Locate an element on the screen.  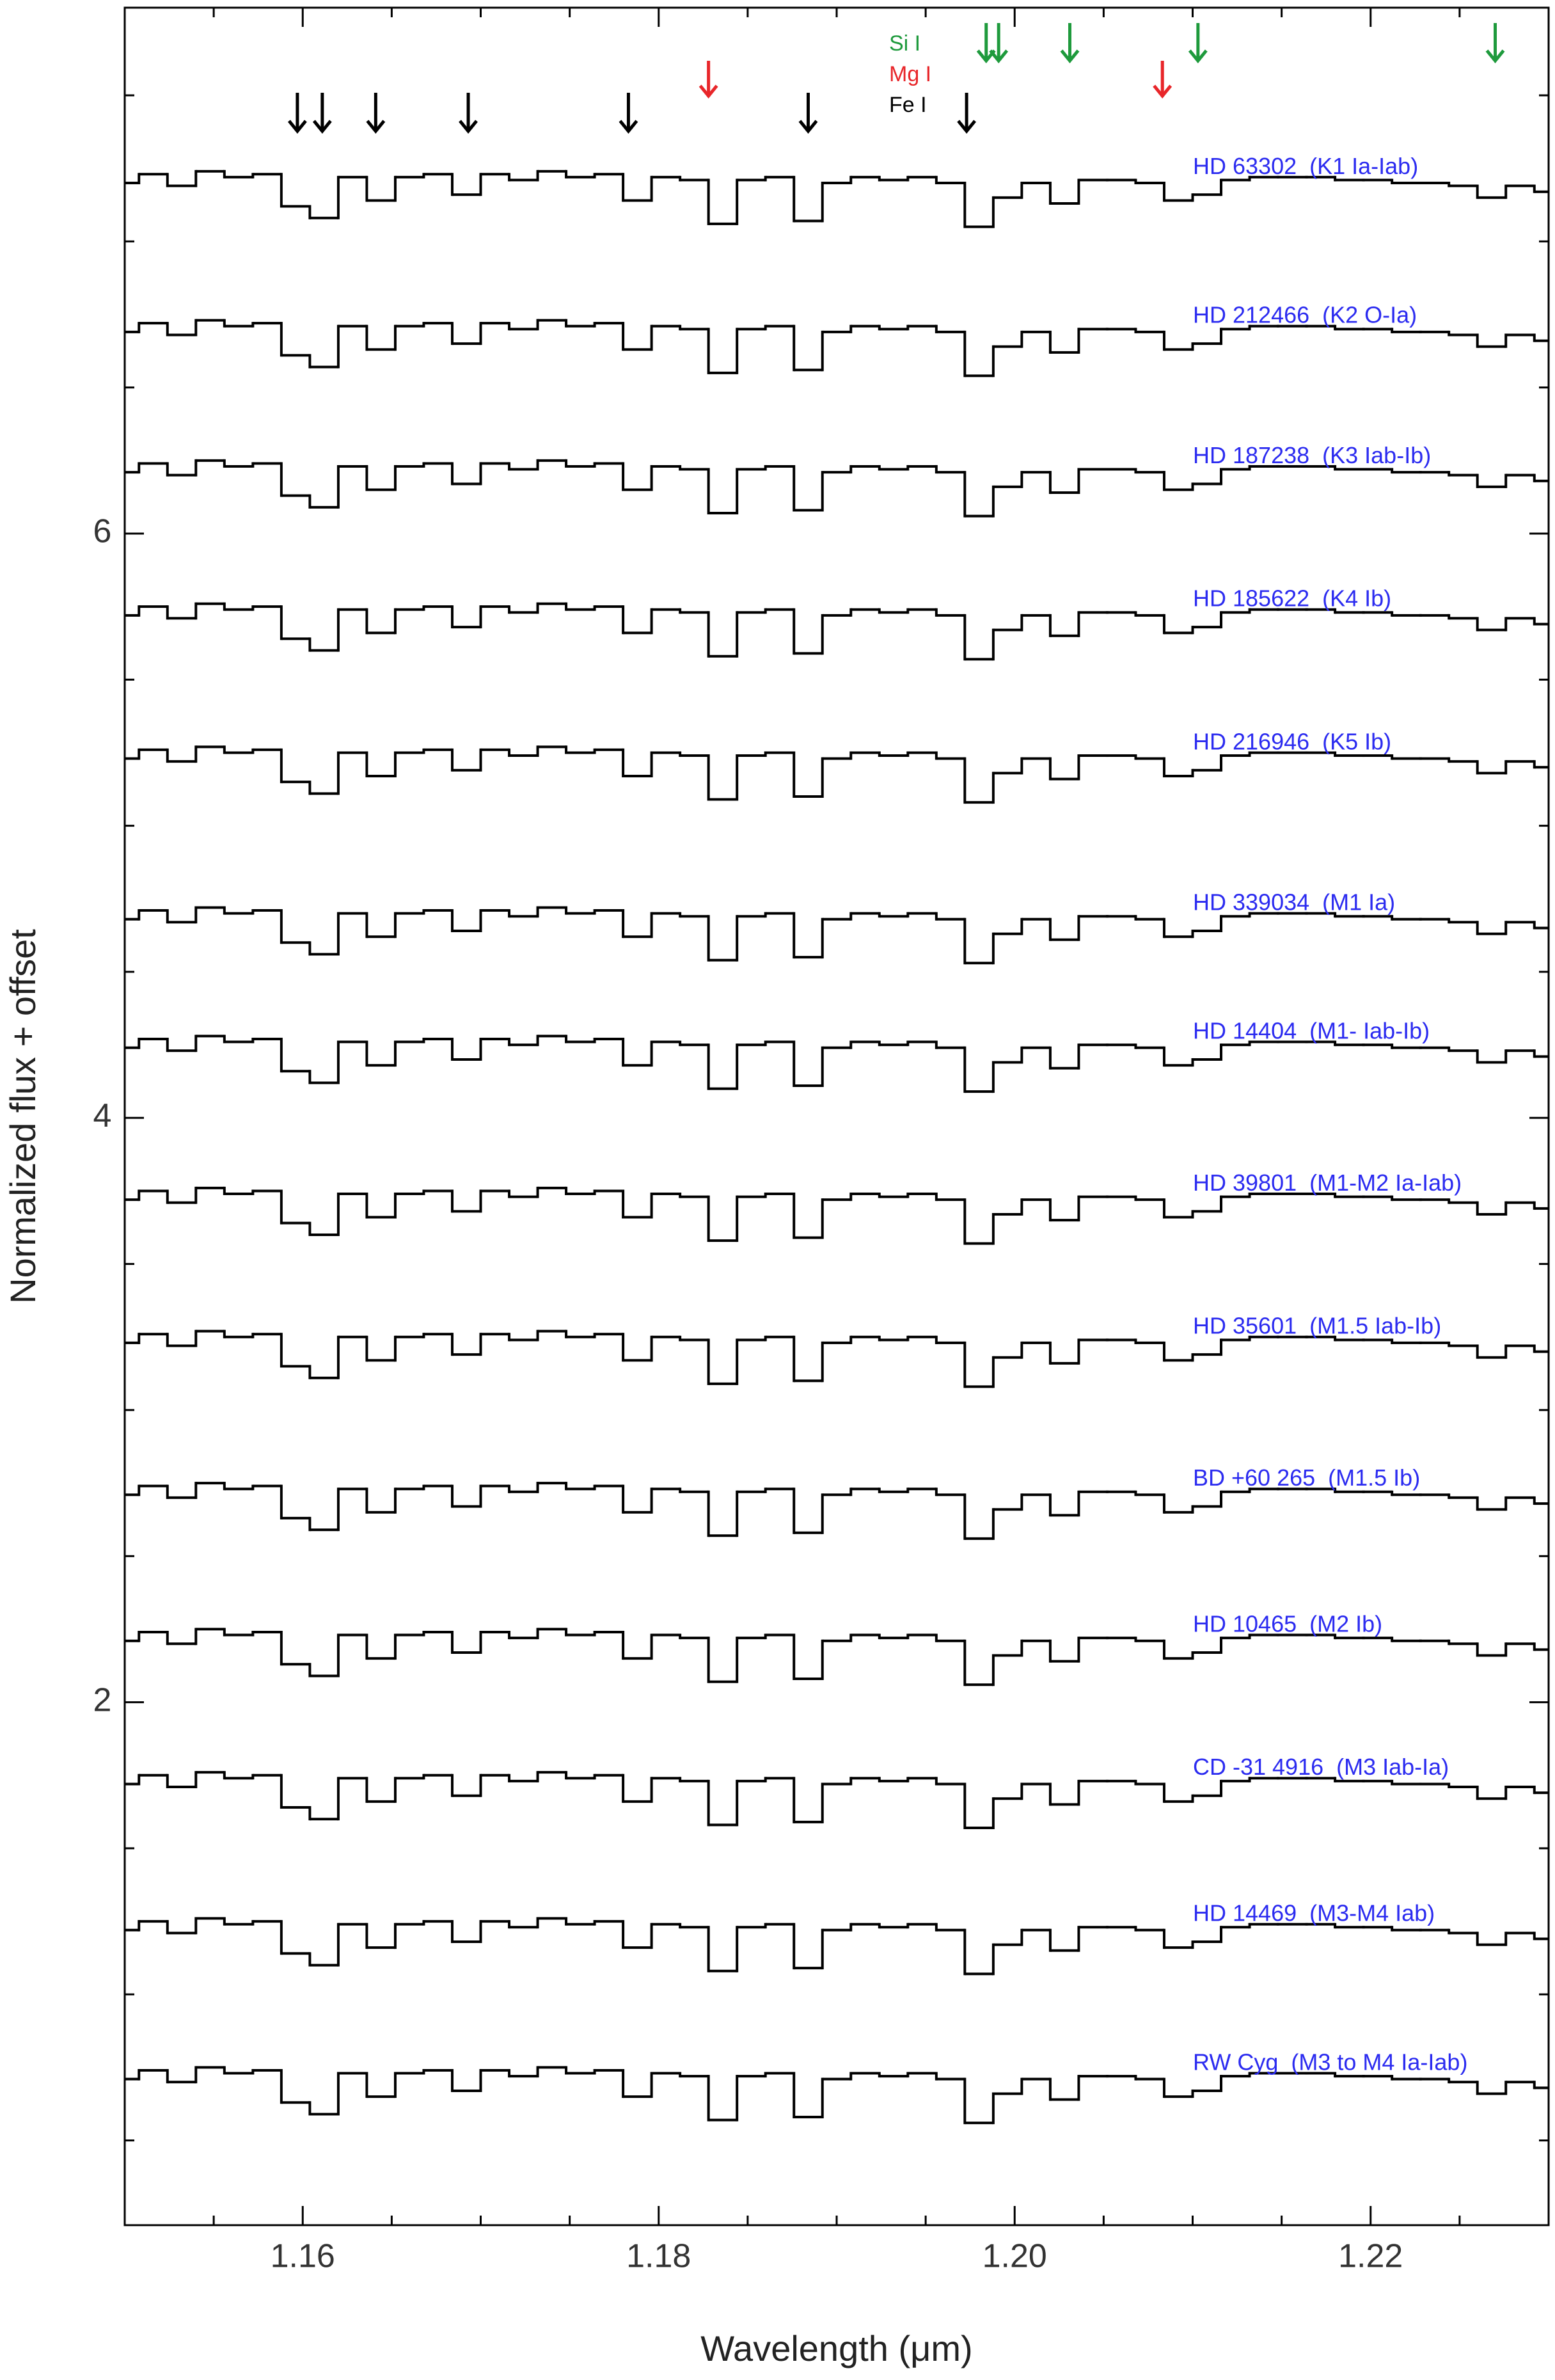
star-label: RW Cyg (M3 to M4 Ia-Iab) is located at coordinates (1330, 2062).